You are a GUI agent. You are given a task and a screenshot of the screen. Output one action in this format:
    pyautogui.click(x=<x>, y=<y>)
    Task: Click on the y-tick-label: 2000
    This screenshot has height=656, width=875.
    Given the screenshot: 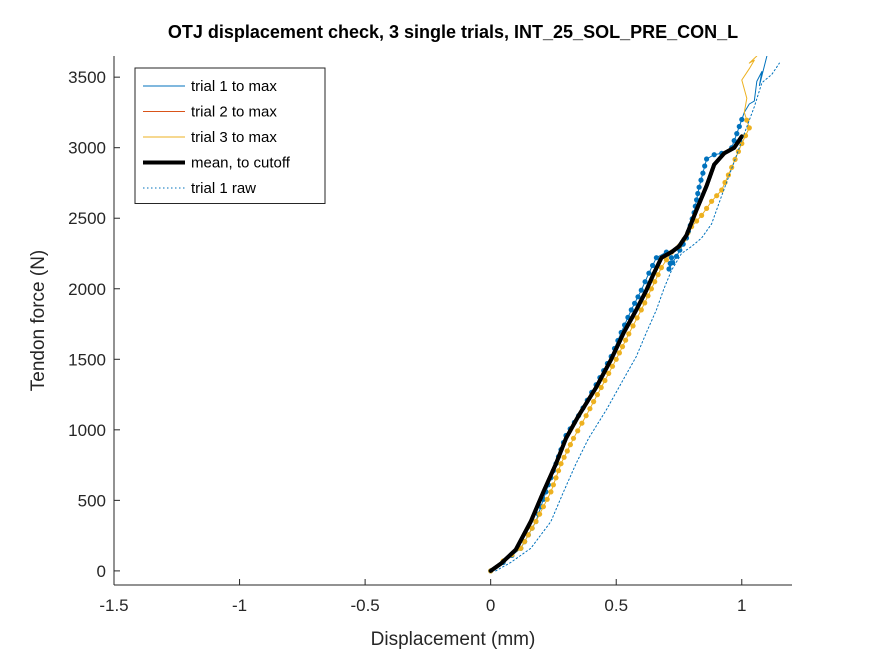 What is the action you would take?
    pyautogui.click(x=87, y=289)
    